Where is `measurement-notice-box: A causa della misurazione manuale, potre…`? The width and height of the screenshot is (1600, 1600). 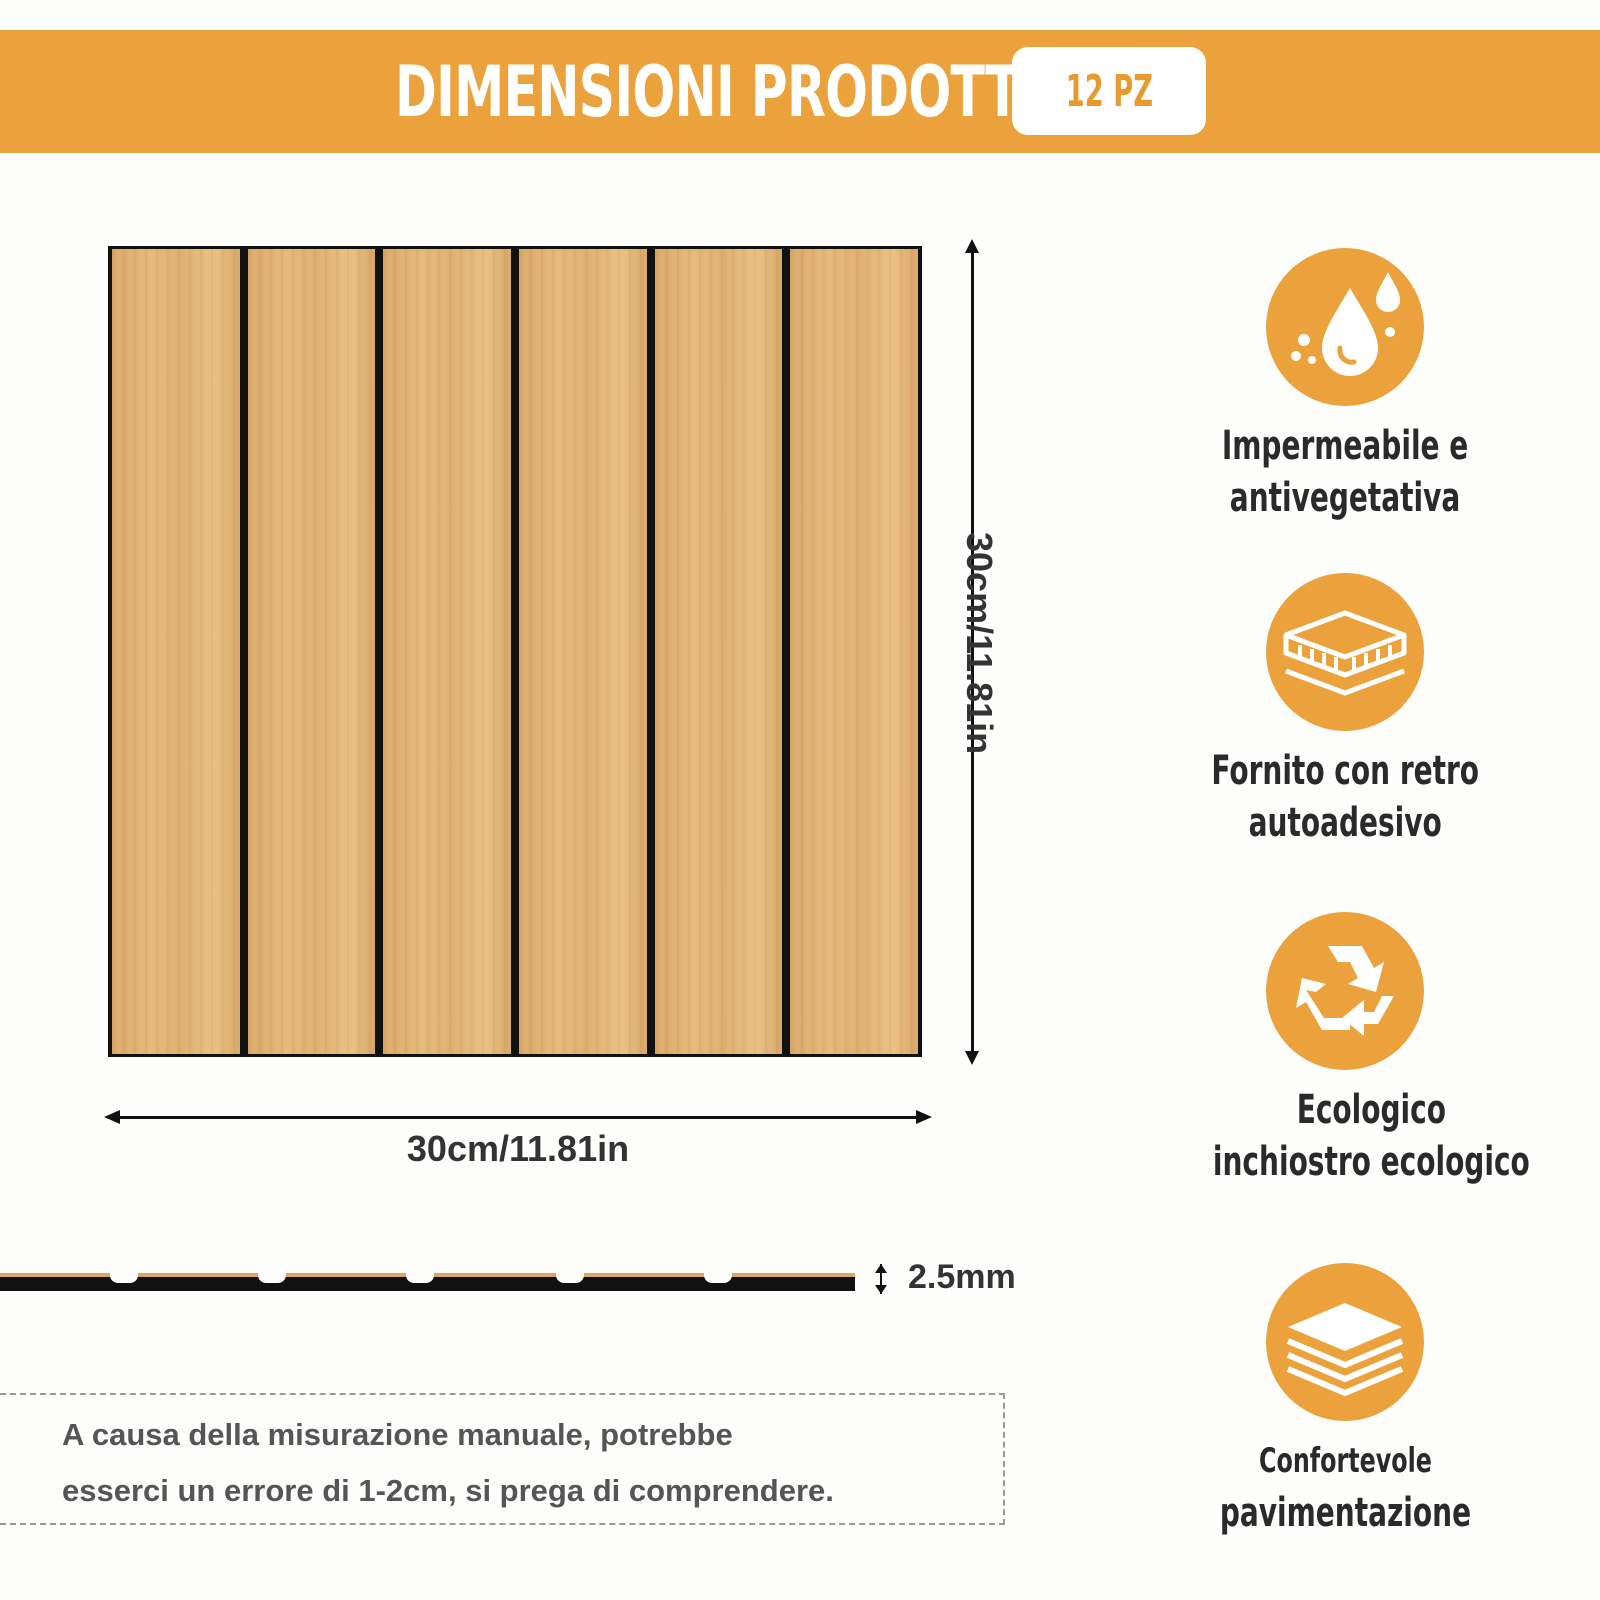
measurement-notice-box: A causa della misurazione manuale, potre… is located at coordinates (502, 1459).